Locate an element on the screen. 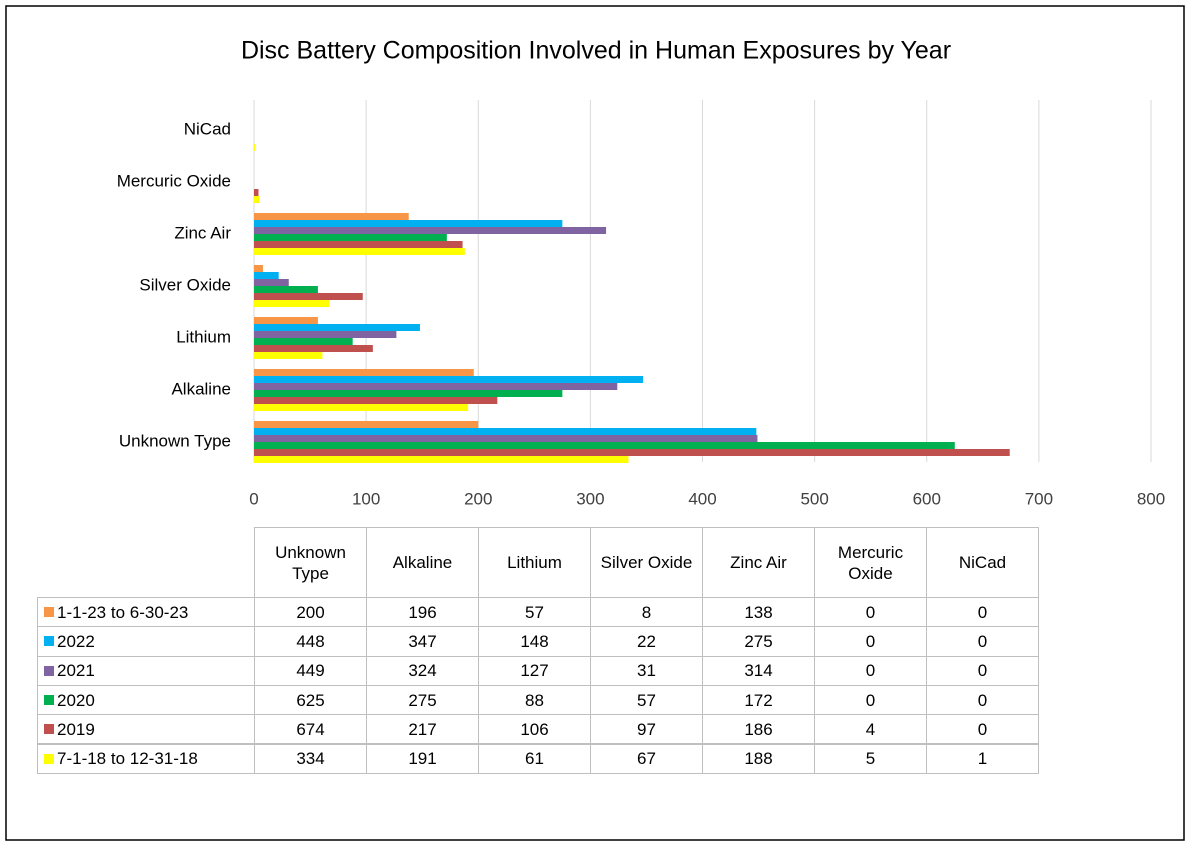 This screenshot has width=1191, height=844. table-cell: 127 is located at coordinates (534, 670).